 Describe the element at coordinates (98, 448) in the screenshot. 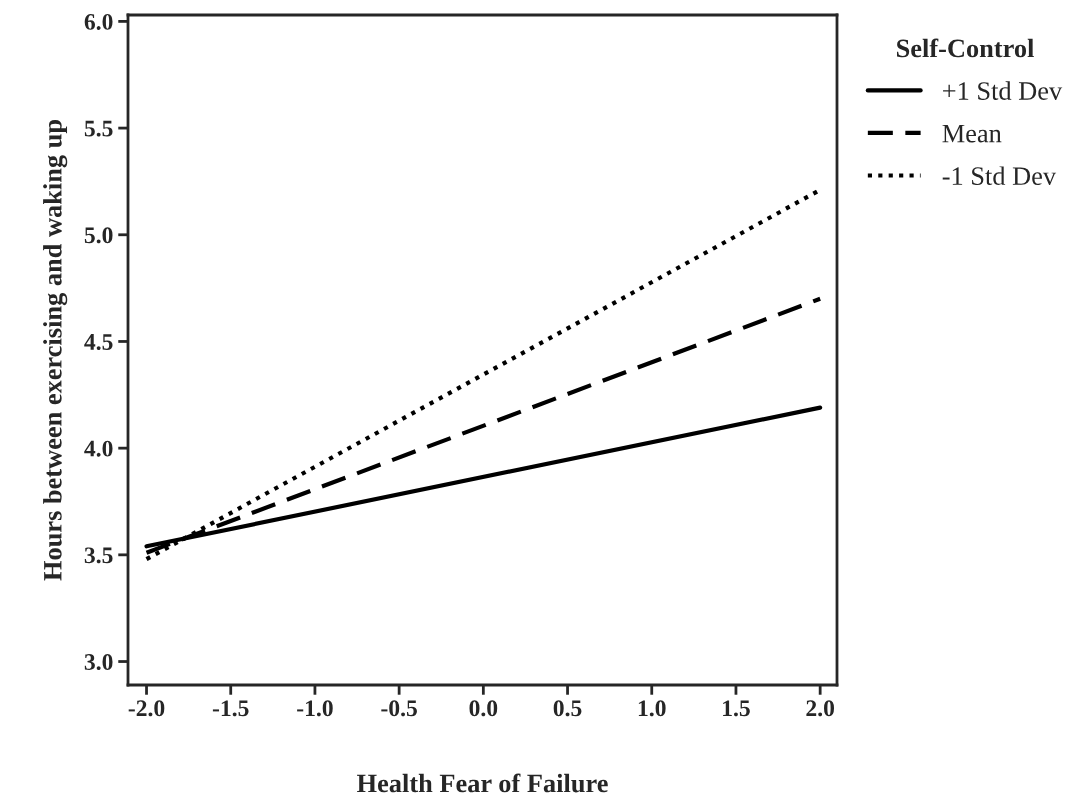

I see `y-tick-label: 4.0` at that location.